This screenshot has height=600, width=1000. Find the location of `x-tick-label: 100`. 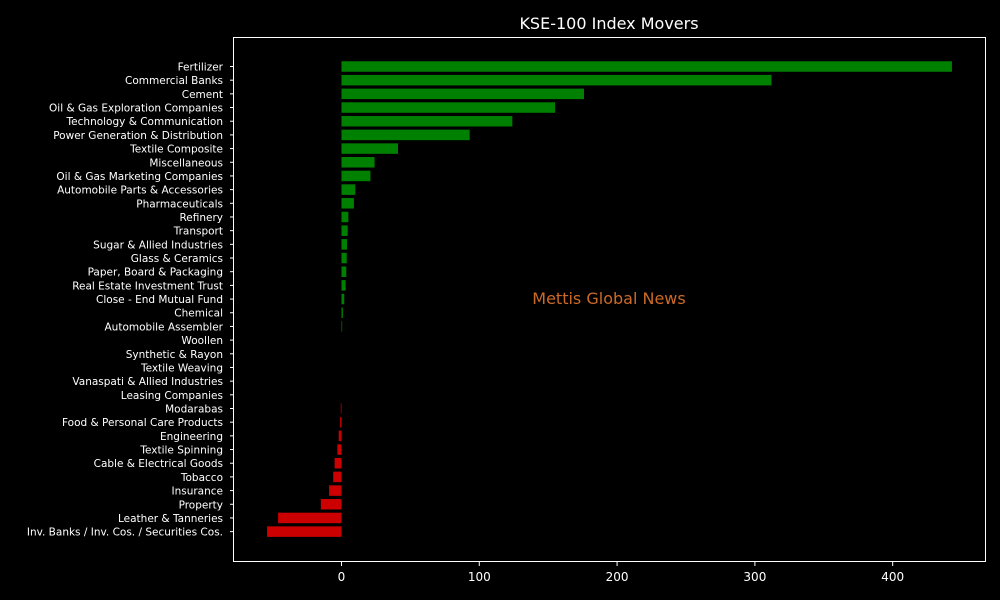

x-tick-label: 100 is located at coordinates (479, 577).